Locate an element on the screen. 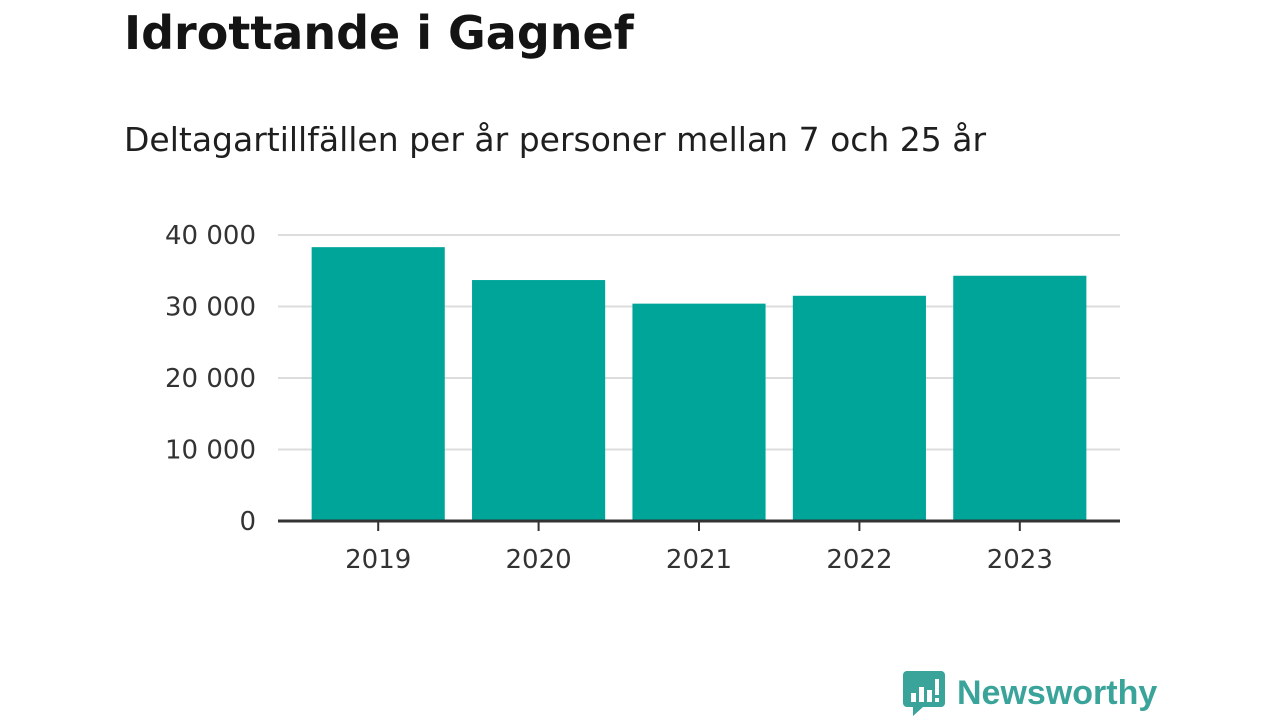 The width and height of the screenshot is (1280, 720). bar-2022 is located at coordinates (859, 408).